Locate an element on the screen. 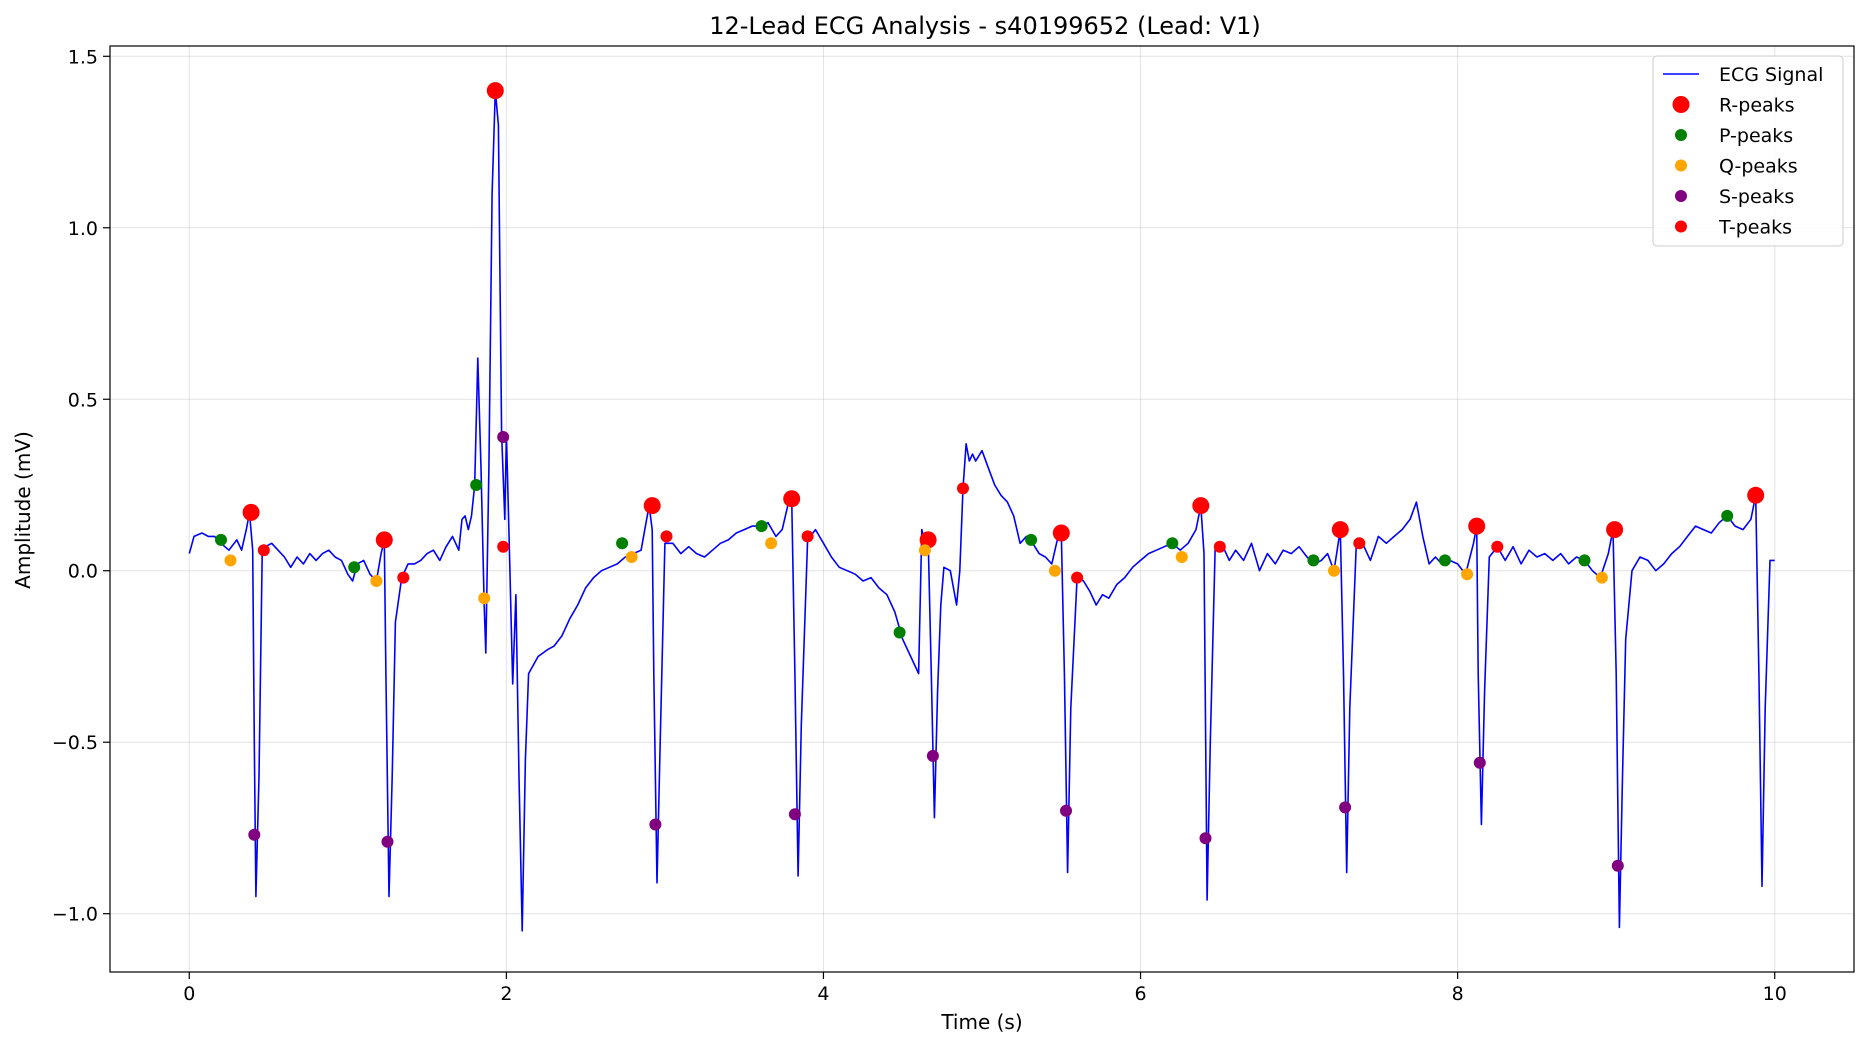 Image resolution: width=1867 pixels, height=1048 pixels. legend-swatch-r-peaks is located at coordinates (1681, 104).